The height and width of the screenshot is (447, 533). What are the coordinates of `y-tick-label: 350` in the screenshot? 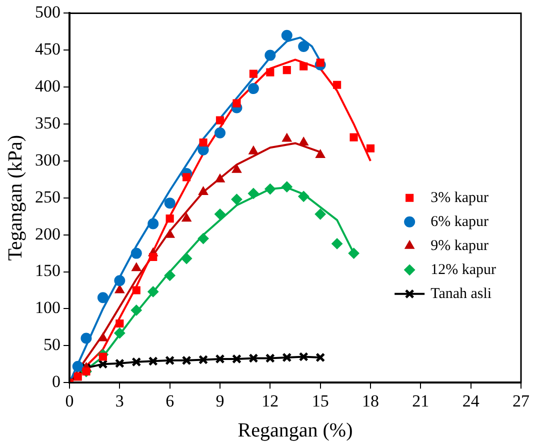 It's located at (47, 122).